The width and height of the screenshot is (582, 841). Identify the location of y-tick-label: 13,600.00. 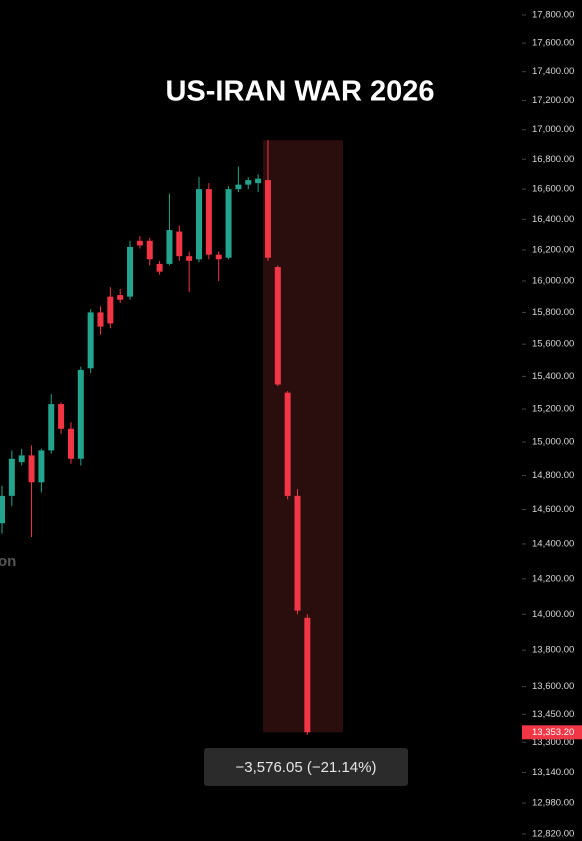
(553, 686).